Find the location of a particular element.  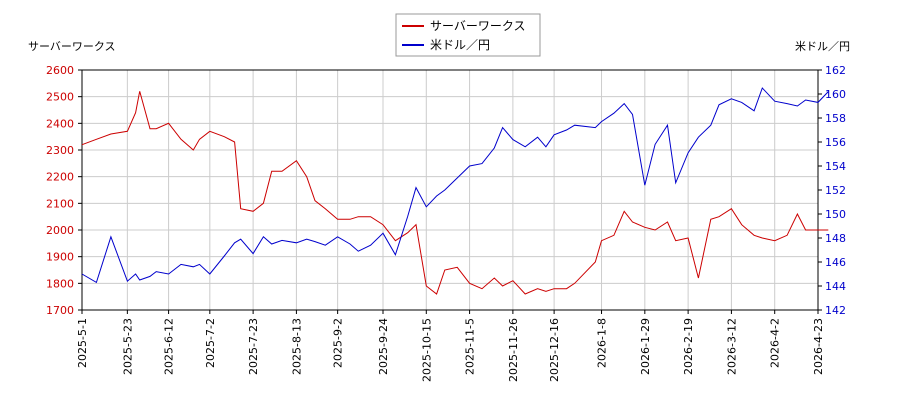

x-tick-label: 2026-2-19 is located at coordinates (688, 346).